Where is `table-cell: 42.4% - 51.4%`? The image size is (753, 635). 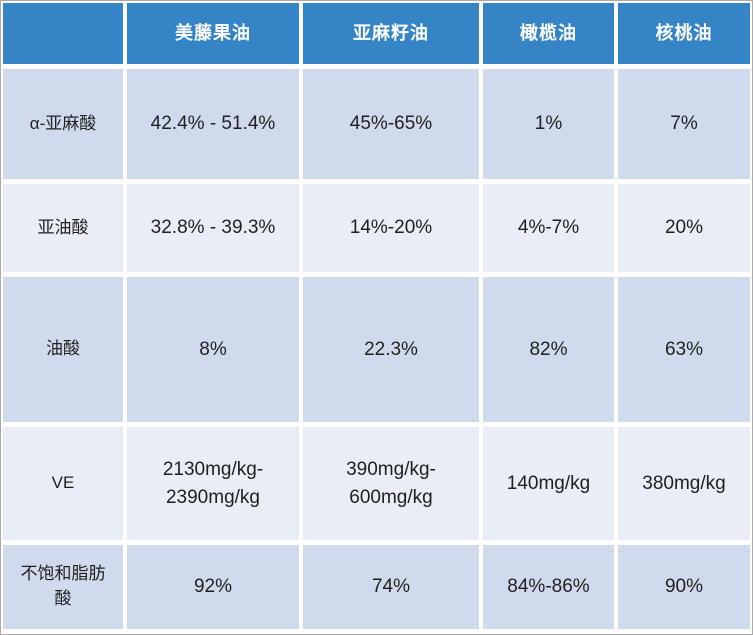 table-cell: 42.4% - 51.4% is located at coordinates (213, 124).